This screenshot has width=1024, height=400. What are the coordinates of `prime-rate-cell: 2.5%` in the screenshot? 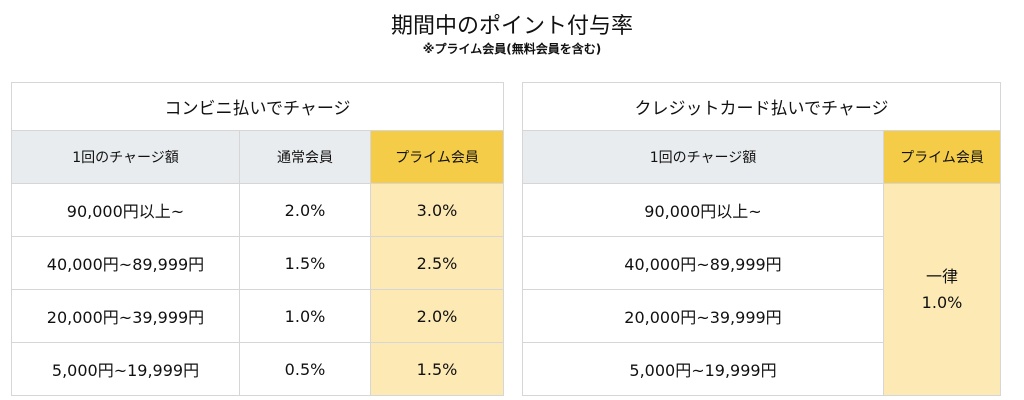 It's located at (437, 263).